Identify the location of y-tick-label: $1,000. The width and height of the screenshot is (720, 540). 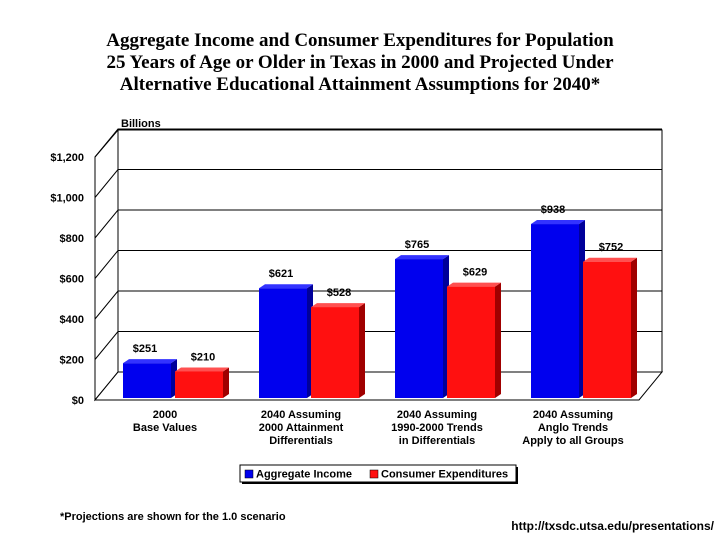
(67, 199).